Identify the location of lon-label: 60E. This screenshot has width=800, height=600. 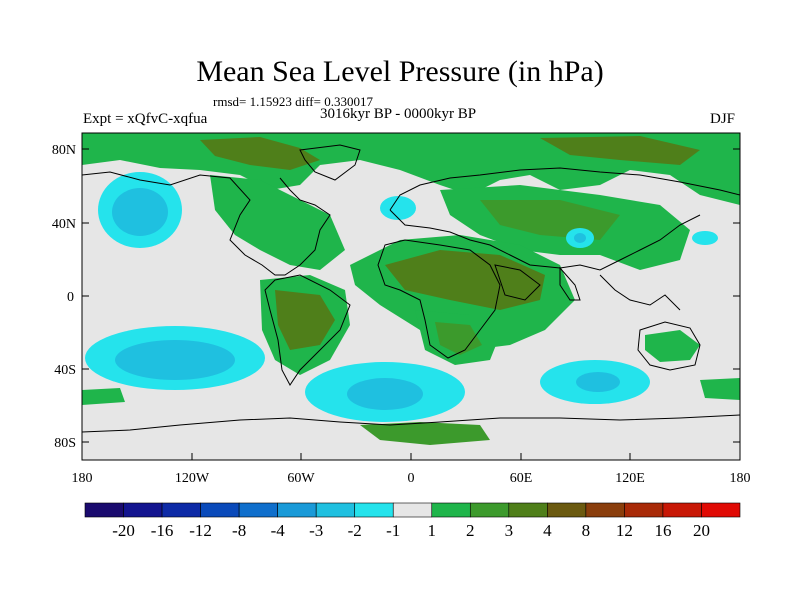
(521, 478).